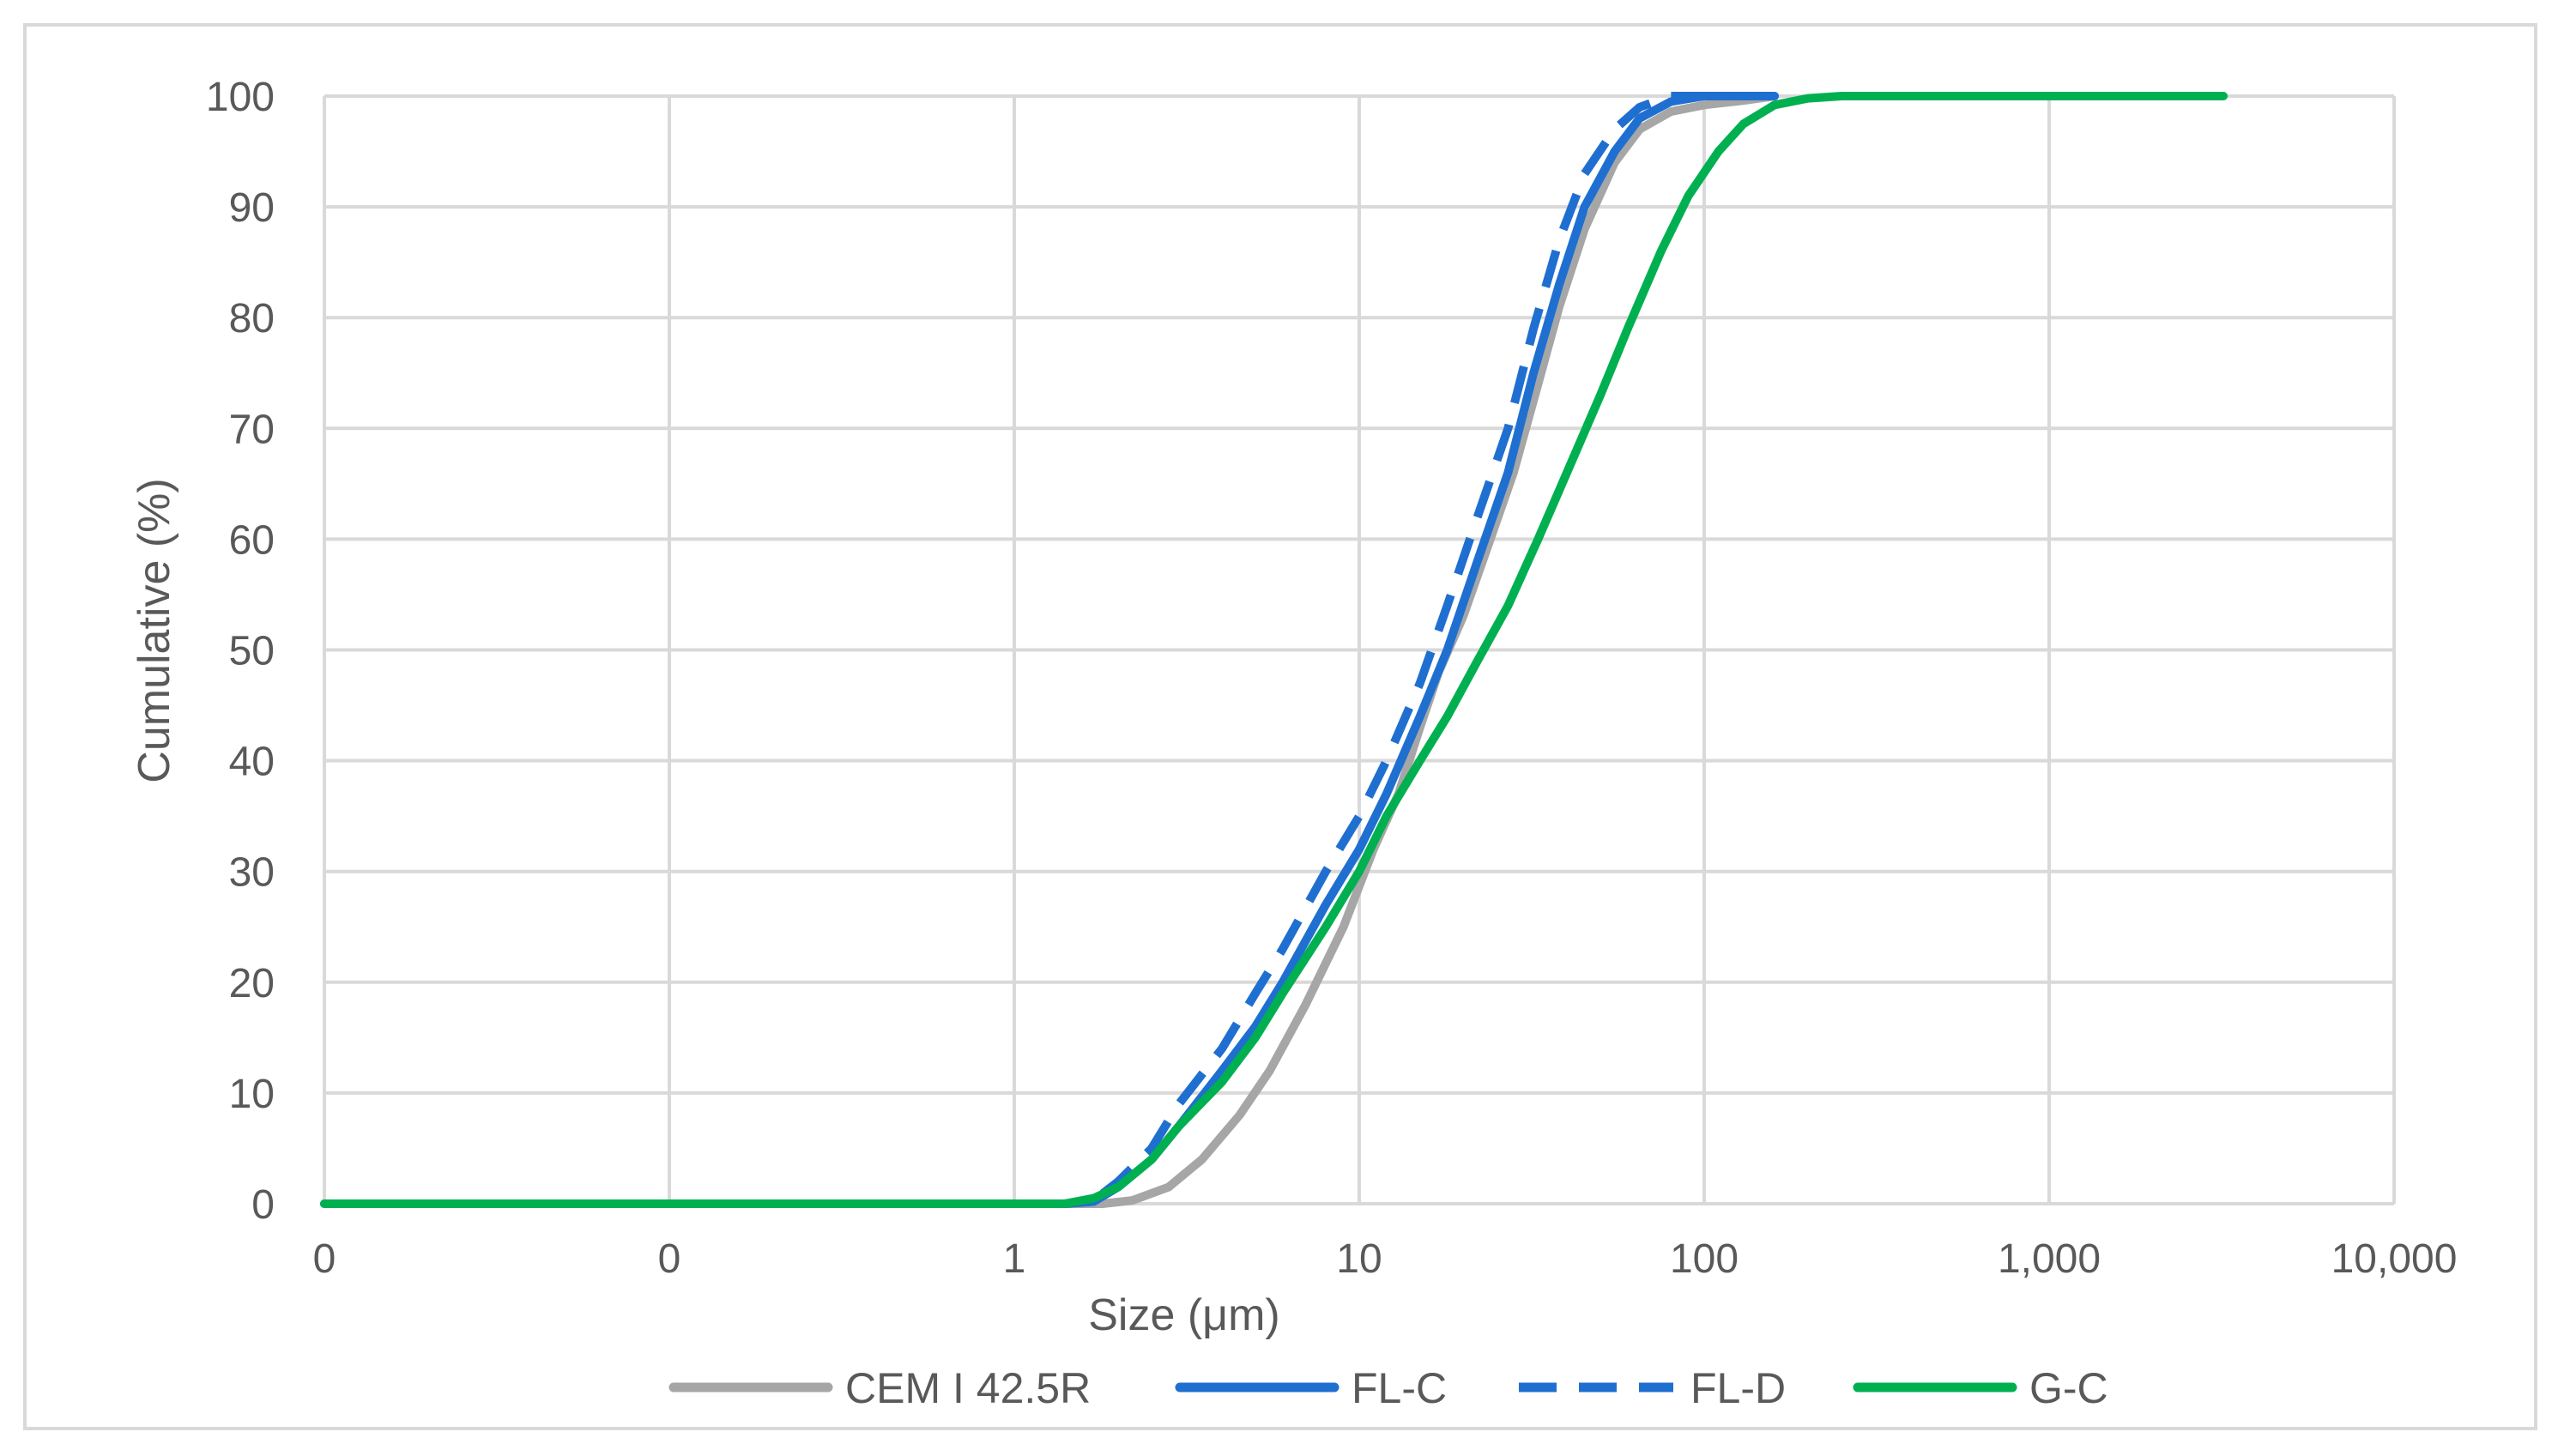 The width and height of the screenshot is (2564, 1456). Describe the element at coordinates (241, 97) in the screenshot. I see `y-tick-label: 100` at that location.